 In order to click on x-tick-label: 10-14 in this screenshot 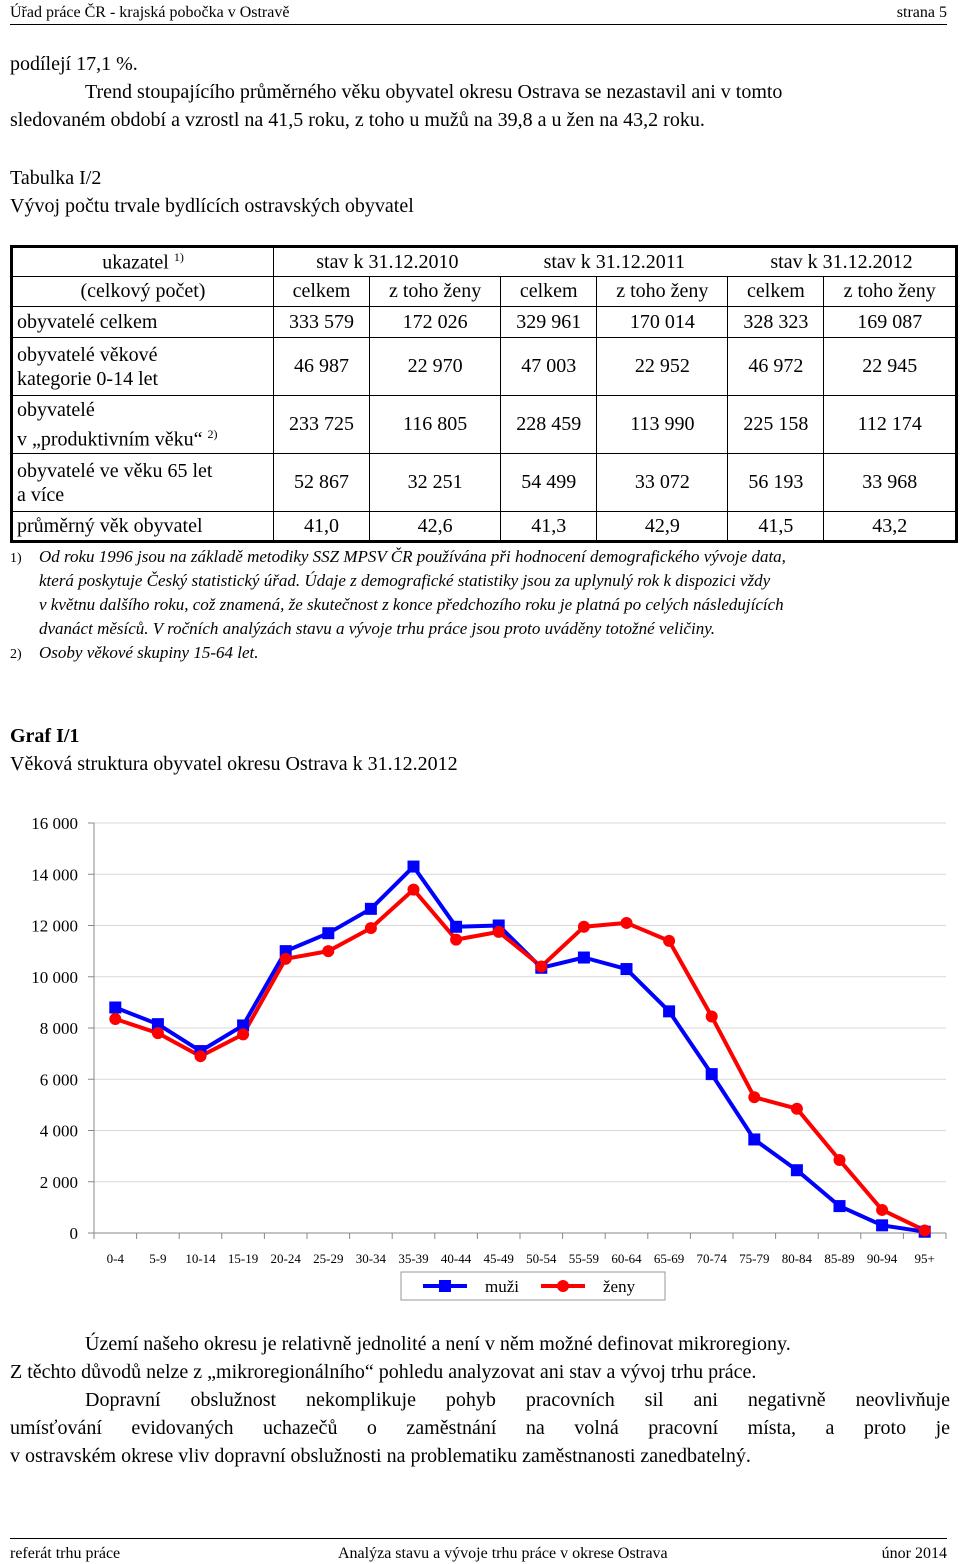, I will do `click(200, 1258)`.